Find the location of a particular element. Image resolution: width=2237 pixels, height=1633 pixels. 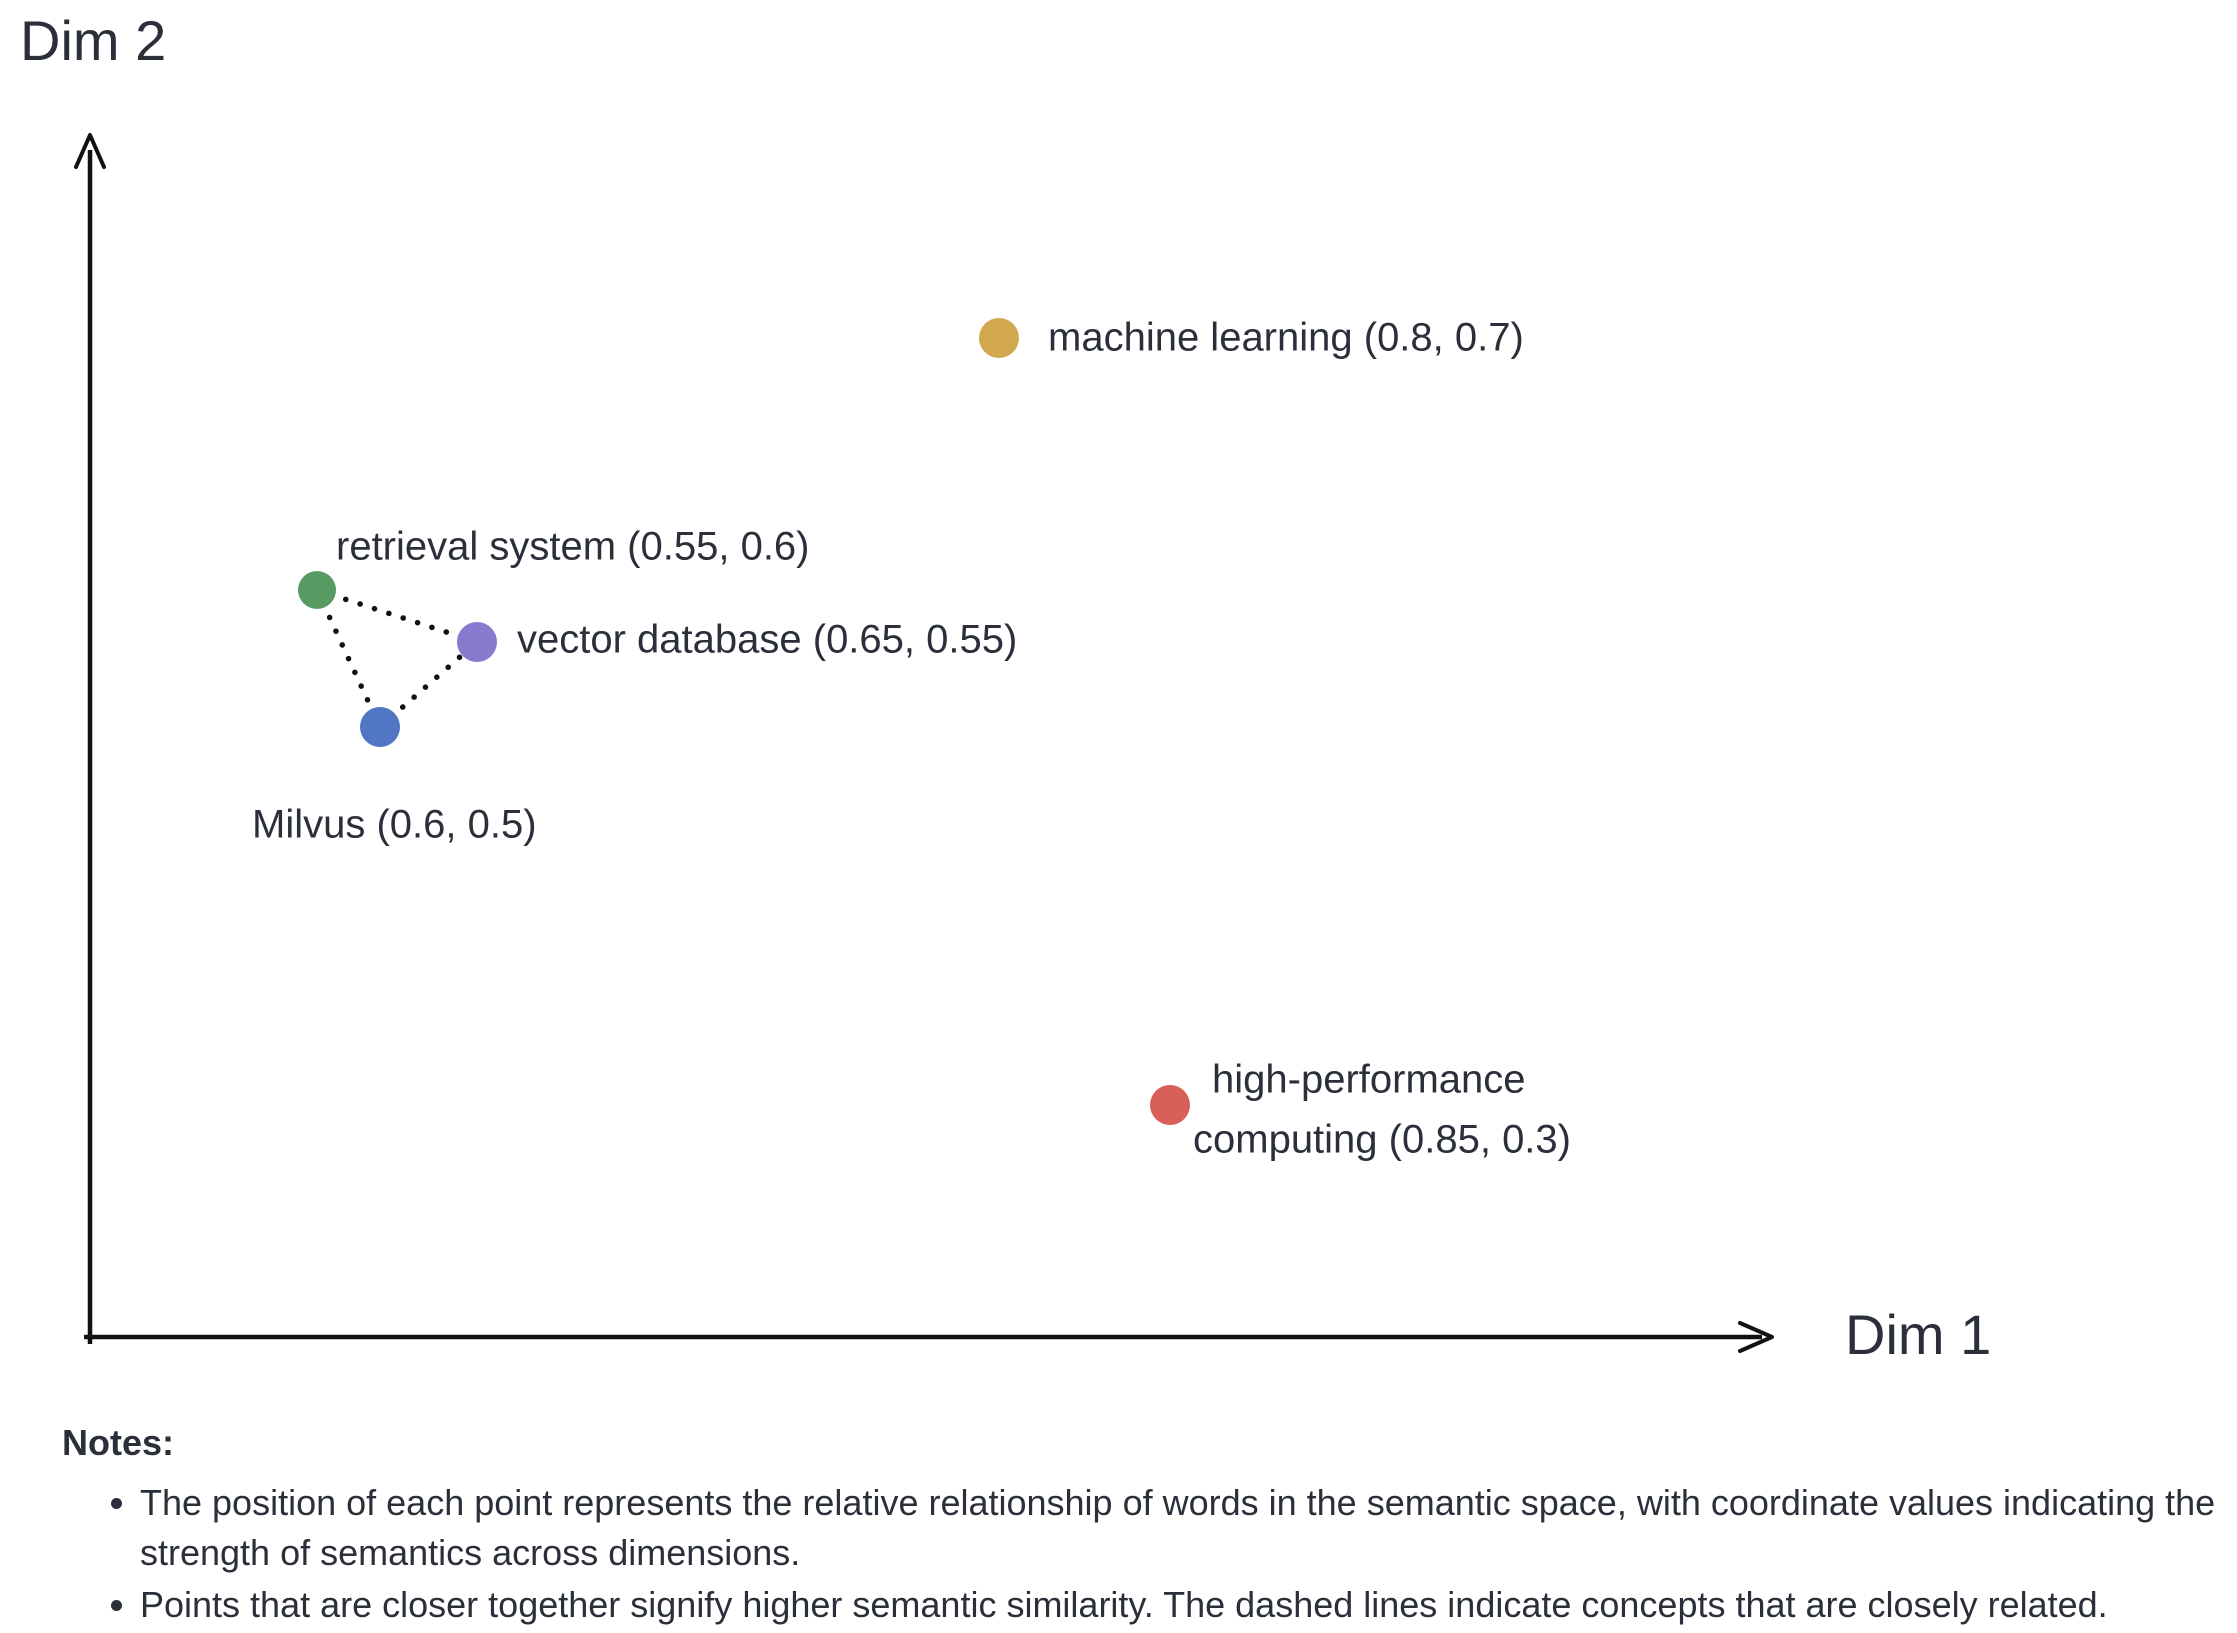

point-label-high-performance-computing-line1: high-performance is located at coordinates (1369, 1079).